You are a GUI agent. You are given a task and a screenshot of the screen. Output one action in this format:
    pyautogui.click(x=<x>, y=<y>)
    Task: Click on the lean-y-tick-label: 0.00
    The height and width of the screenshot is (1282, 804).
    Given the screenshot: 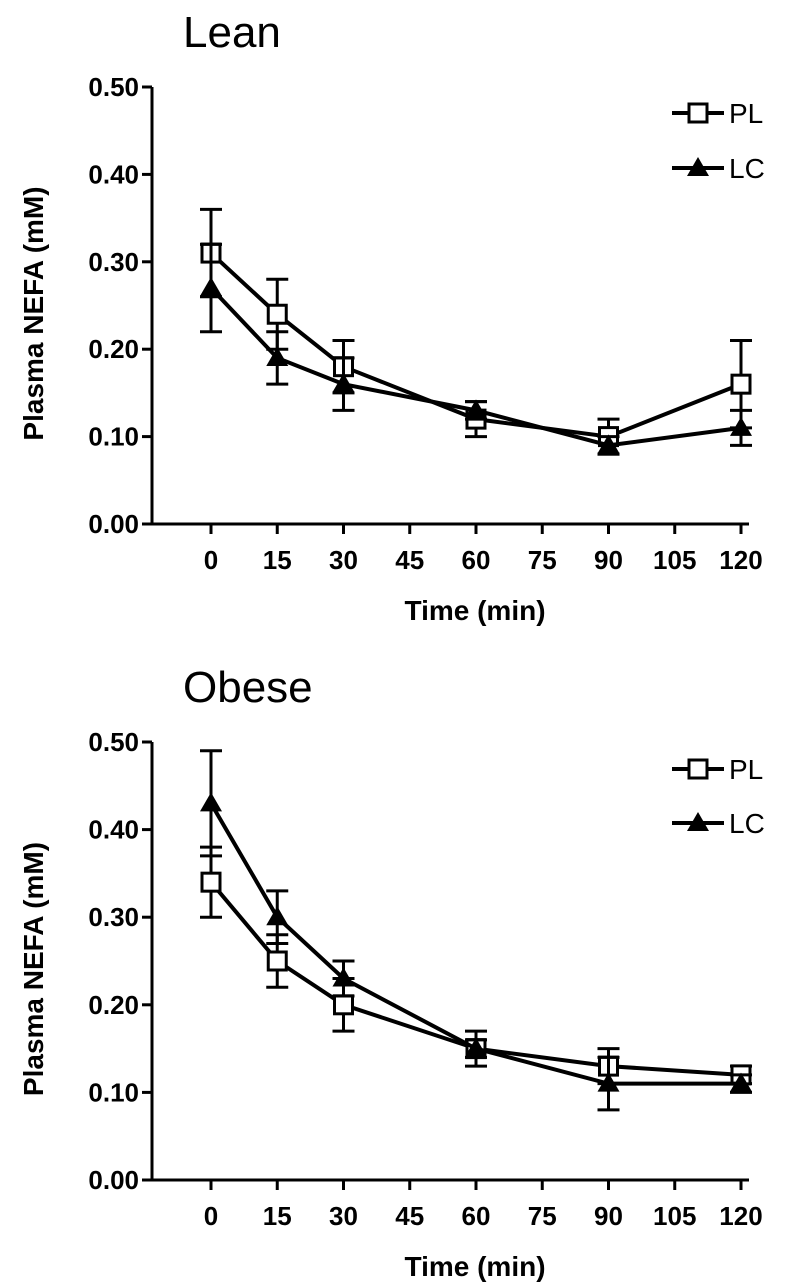 What is the action you would take?
    pyautogui.click(x=113, y=524)
    